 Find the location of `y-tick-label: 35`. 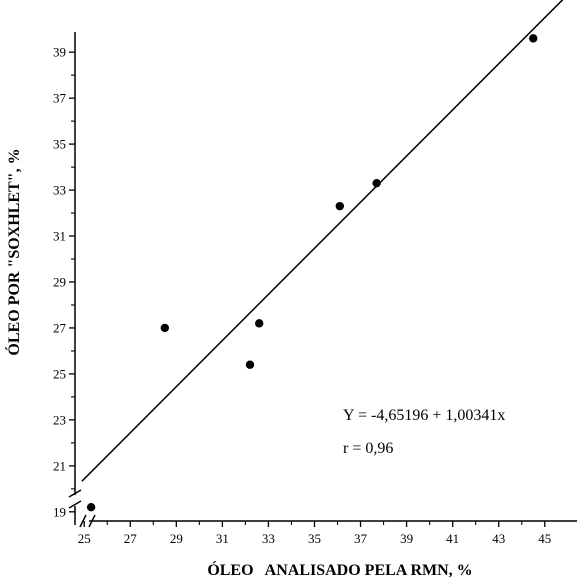

y-tick-label: 35 is located at coordinates (59, 144).